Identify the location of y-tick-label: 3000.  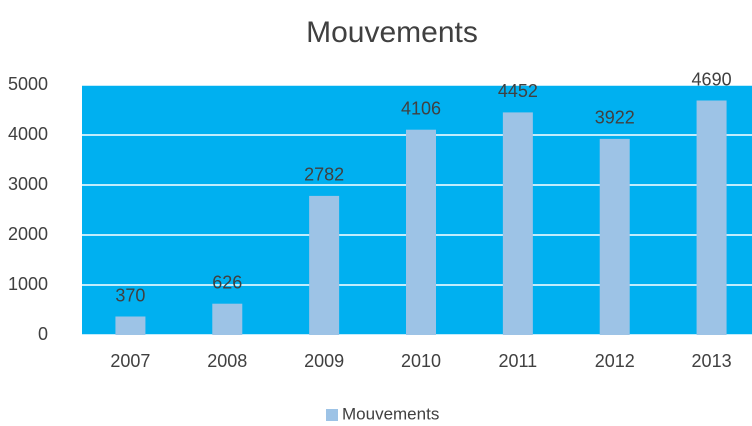
(28, 184).